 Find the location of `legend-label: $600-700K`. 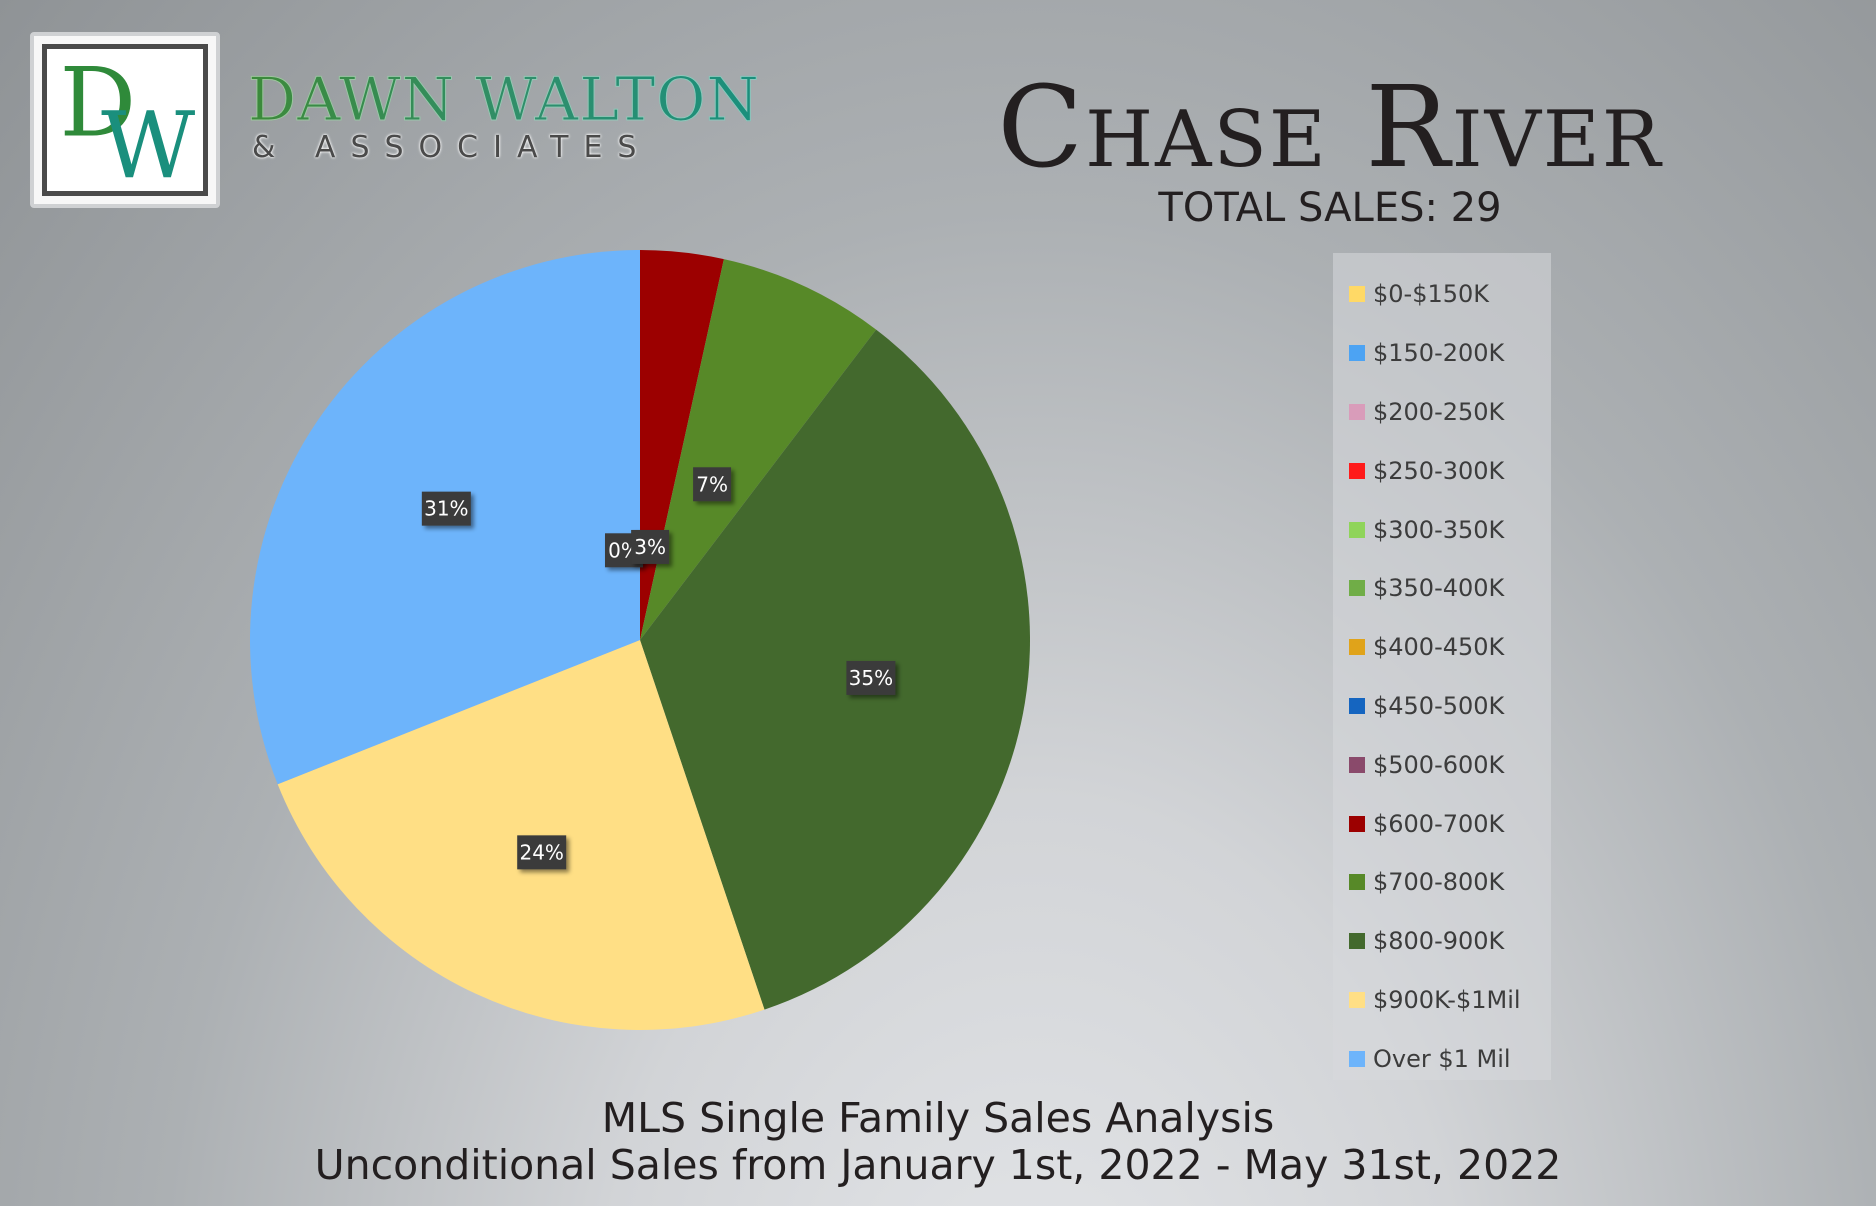

legend-label: $600-700K is located at coordinates (1439, 823).